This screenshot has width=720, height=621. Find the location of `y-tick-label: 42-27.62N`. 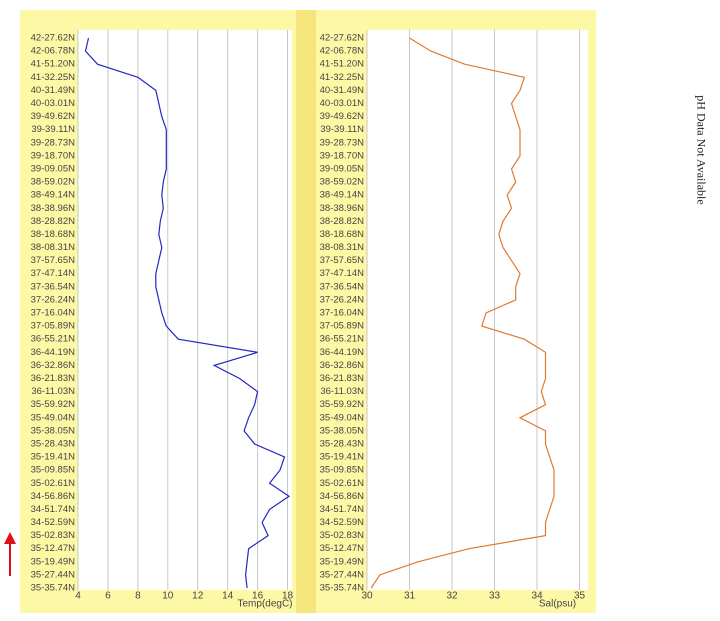

y-tick-label: 42-27.62N is located at coordinates (342, 38).